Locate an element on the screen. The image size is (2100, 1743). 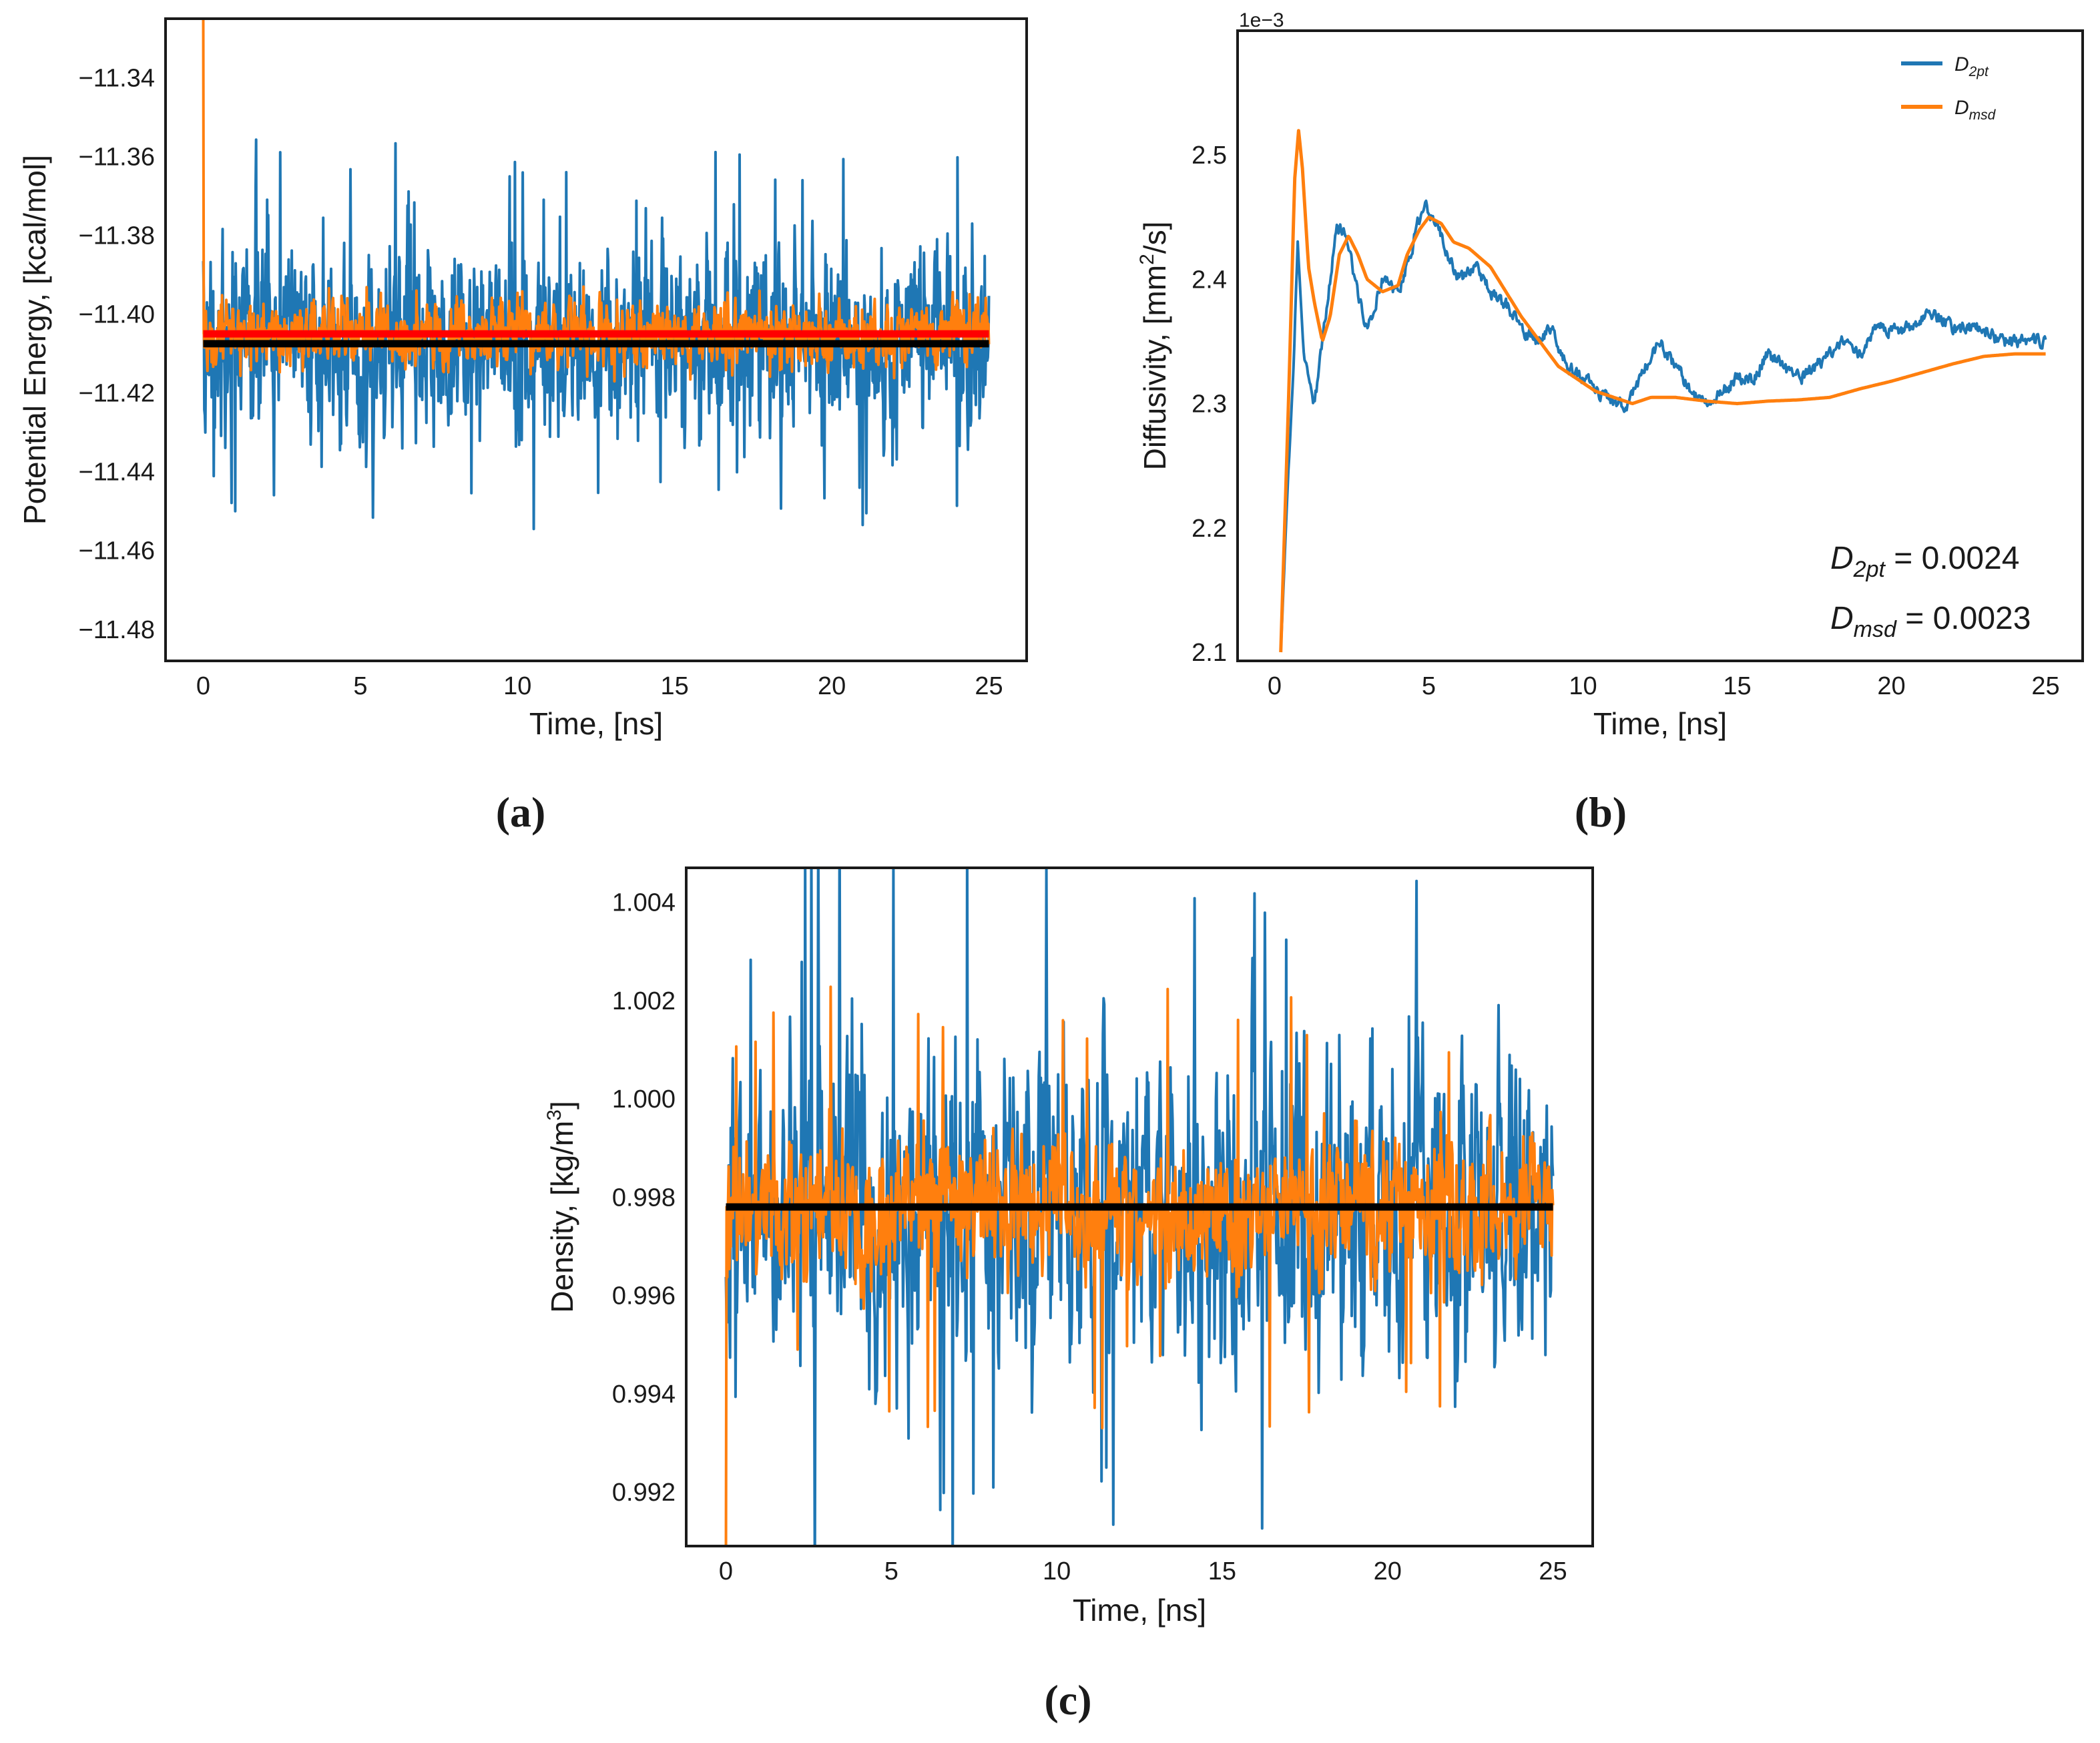
annotation-dmsd-value: = 0.0023 is located at coordinates (1963, 618).